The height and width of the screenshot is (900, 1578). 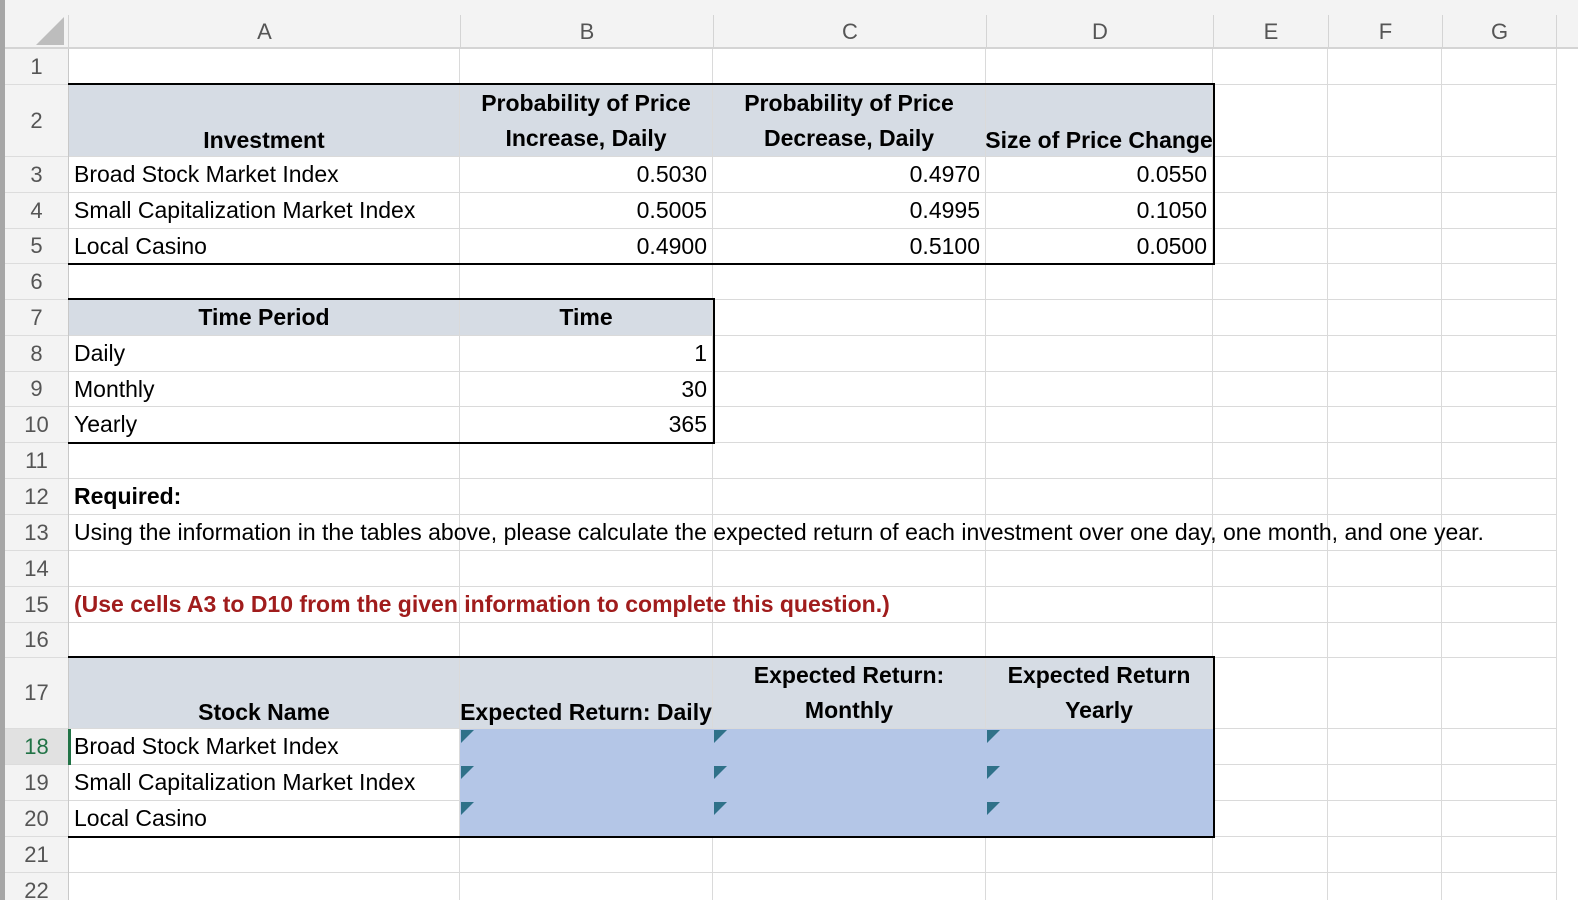 I want to click on cell-c2-prob-decrease-header: Probability of Price Decrease, Daily, so click(x=849, y=121).